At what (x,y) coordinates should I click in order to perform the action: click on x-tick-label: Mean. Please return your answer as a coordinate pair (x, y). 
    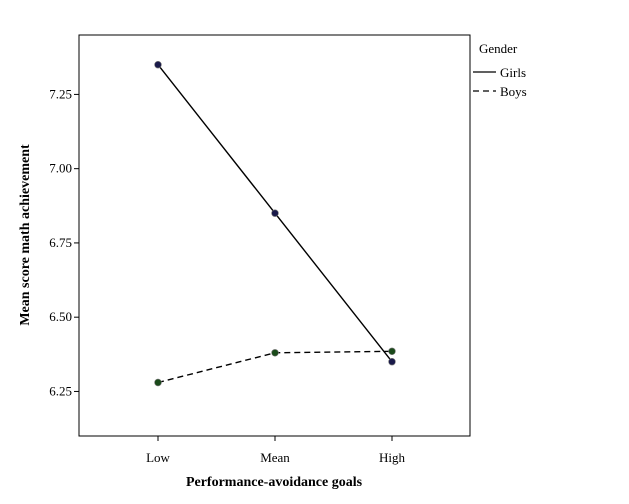
    Looking at the image, I should click on (275, 457).